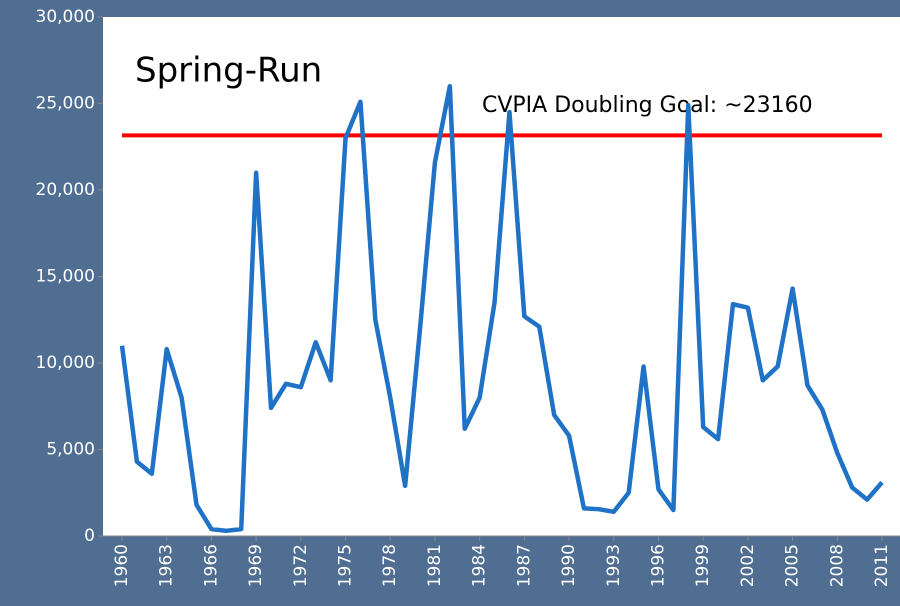  What do you see at coordinates (89, 536) in the screenshot?
I see `y-tick-label: 0` at bounding box center [89, 536].